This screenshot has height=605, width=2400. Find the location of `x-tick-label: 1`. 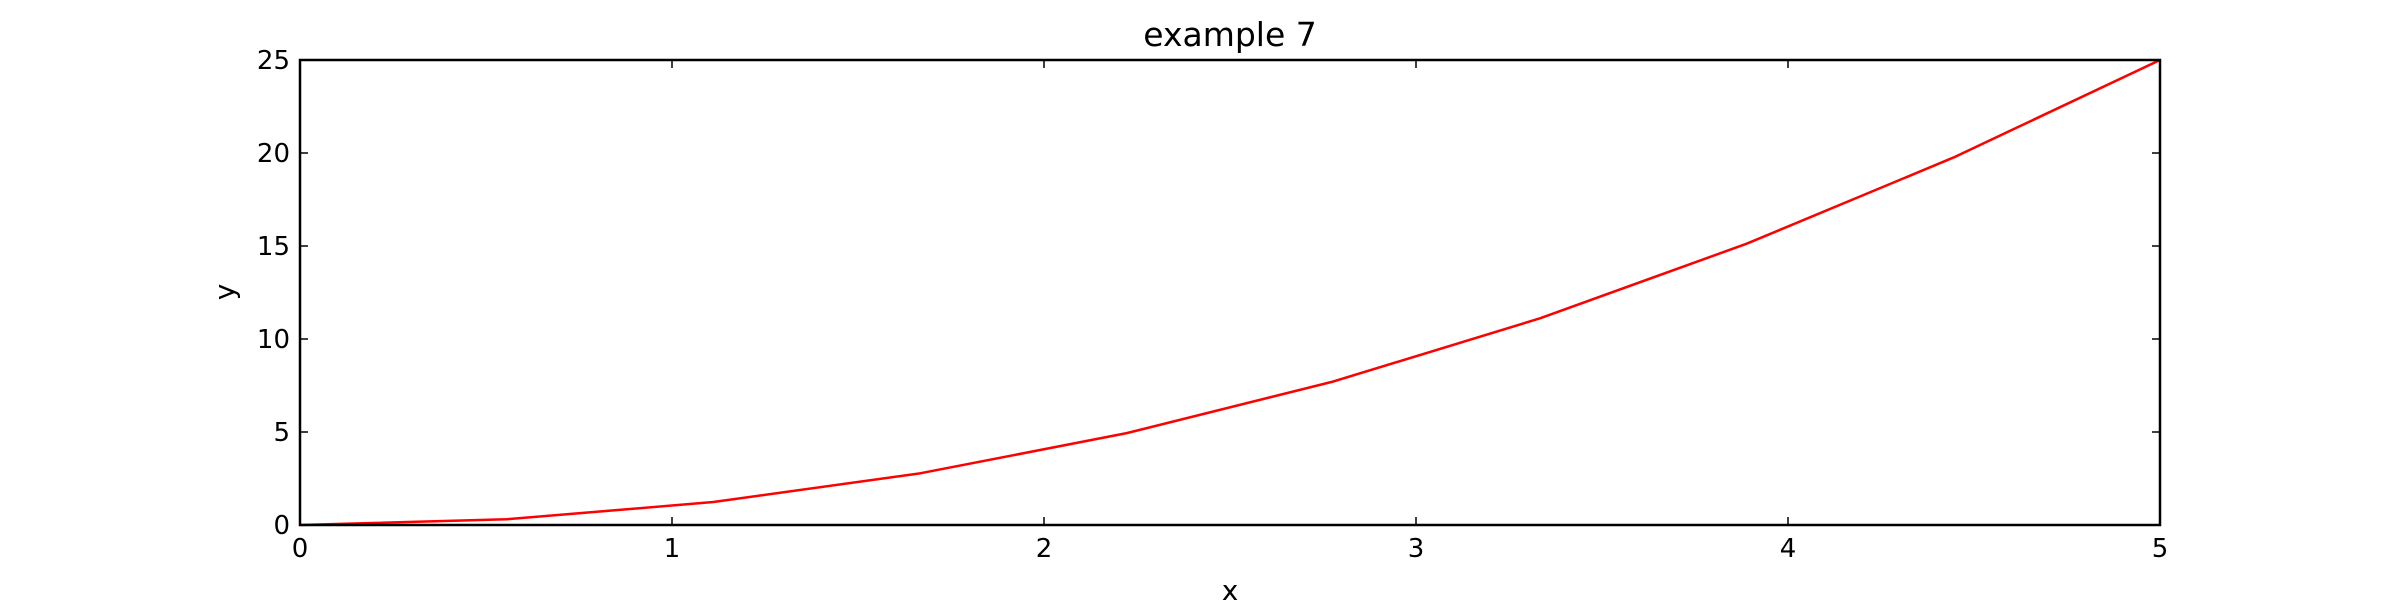

x-tick-label: 1 is located at coordinates (672, 549).